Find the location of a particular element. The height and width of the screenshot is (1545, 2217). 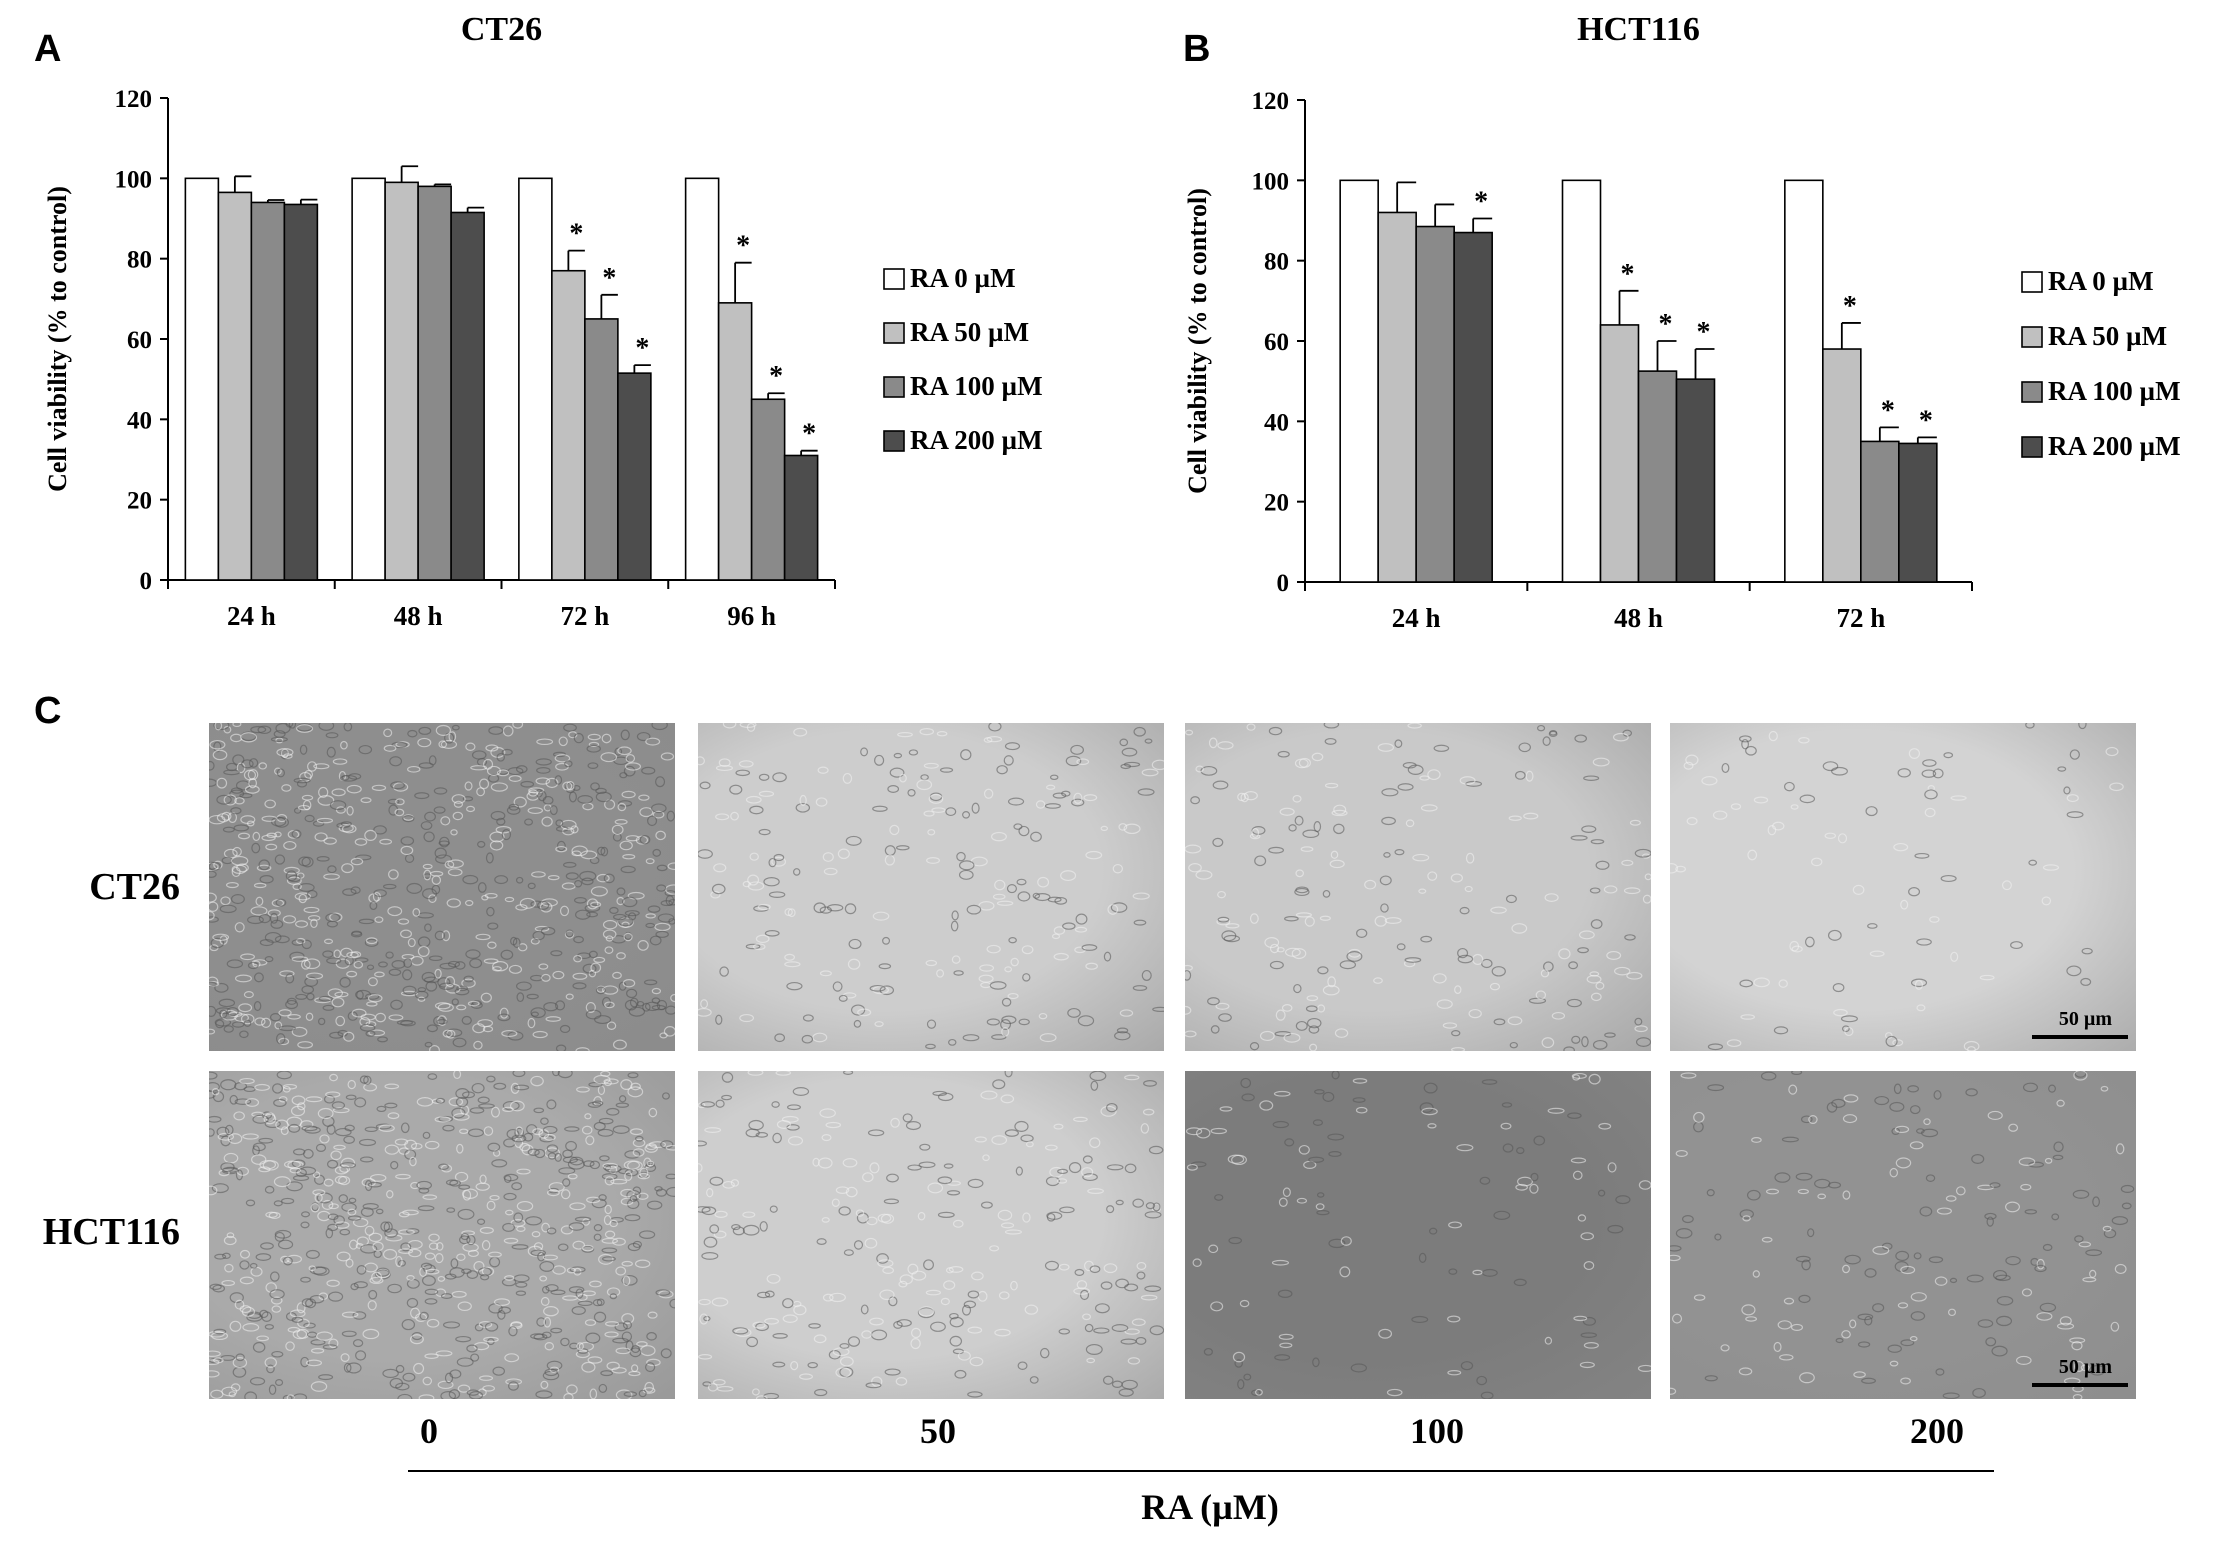

ct26-y-axis-label: Cell viability (% to control) is located at coordinates (57, 339).